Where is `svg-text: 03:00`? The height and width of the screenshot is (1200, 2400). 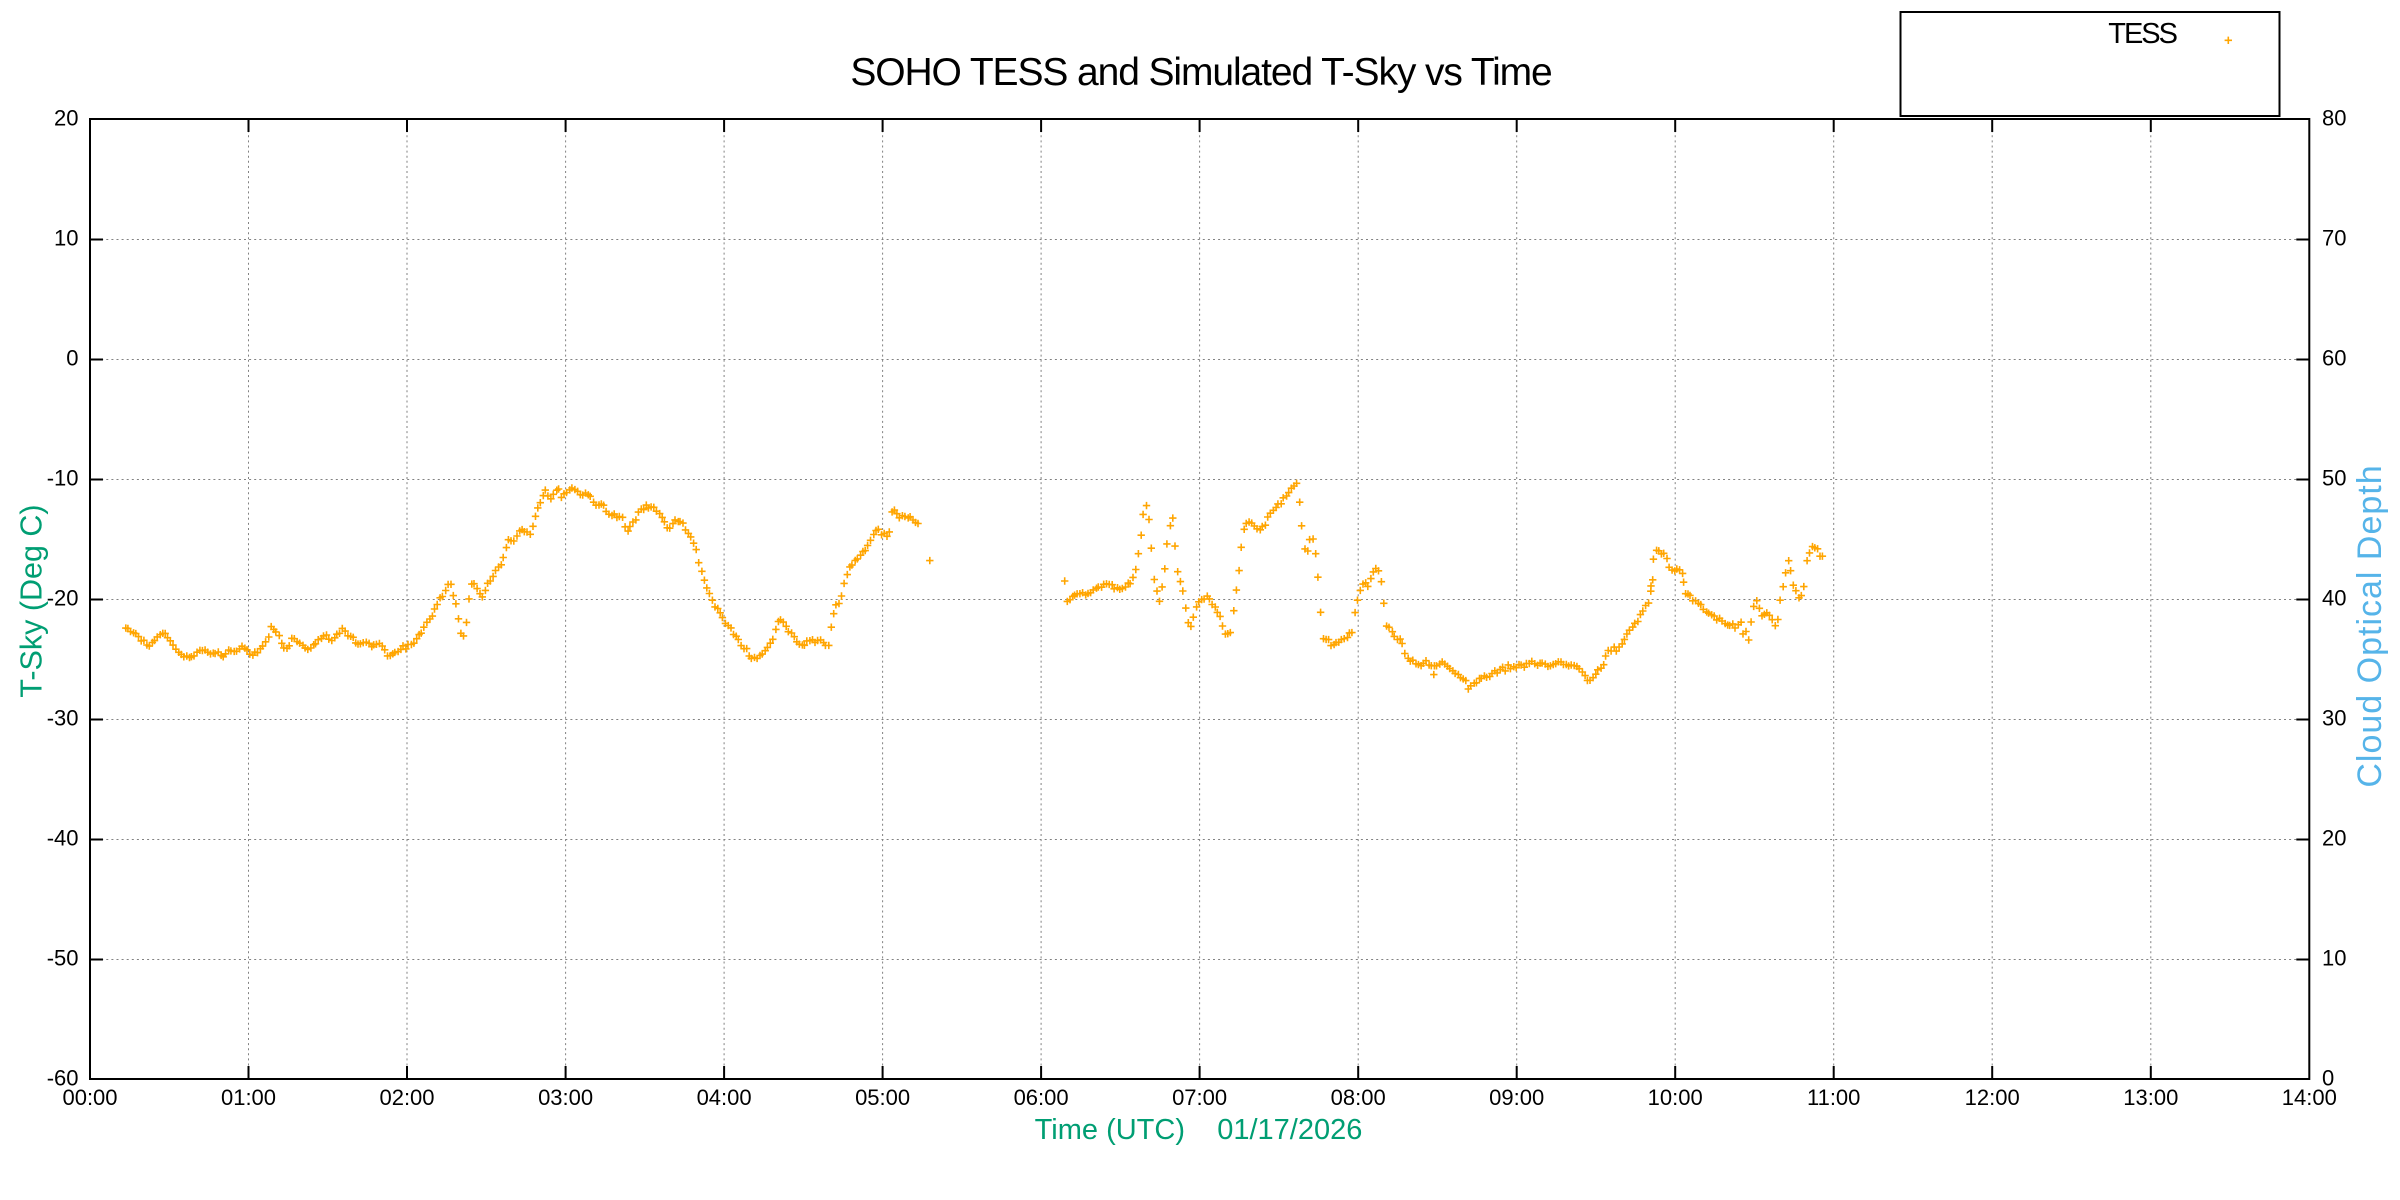 svg-text: 03:00 is located at coordinates (565, 1097).